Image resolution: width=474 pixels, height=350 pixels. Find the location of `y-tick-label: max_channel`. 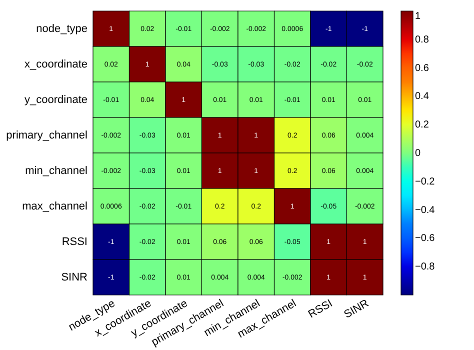

y-tick-label: max_channel is located at coordinates (55, 206).